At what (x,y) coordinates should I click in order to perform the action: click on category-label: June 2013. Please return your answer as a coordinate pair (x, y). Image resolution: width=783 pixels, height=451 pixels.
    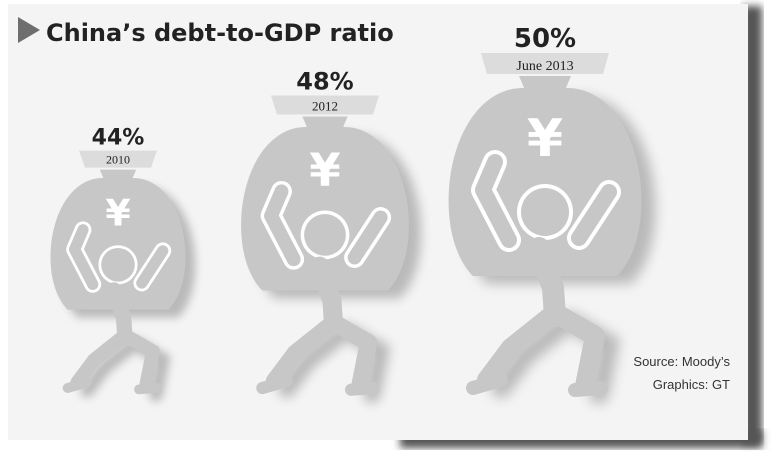
    Looking at the image, I should click on (544, 66).